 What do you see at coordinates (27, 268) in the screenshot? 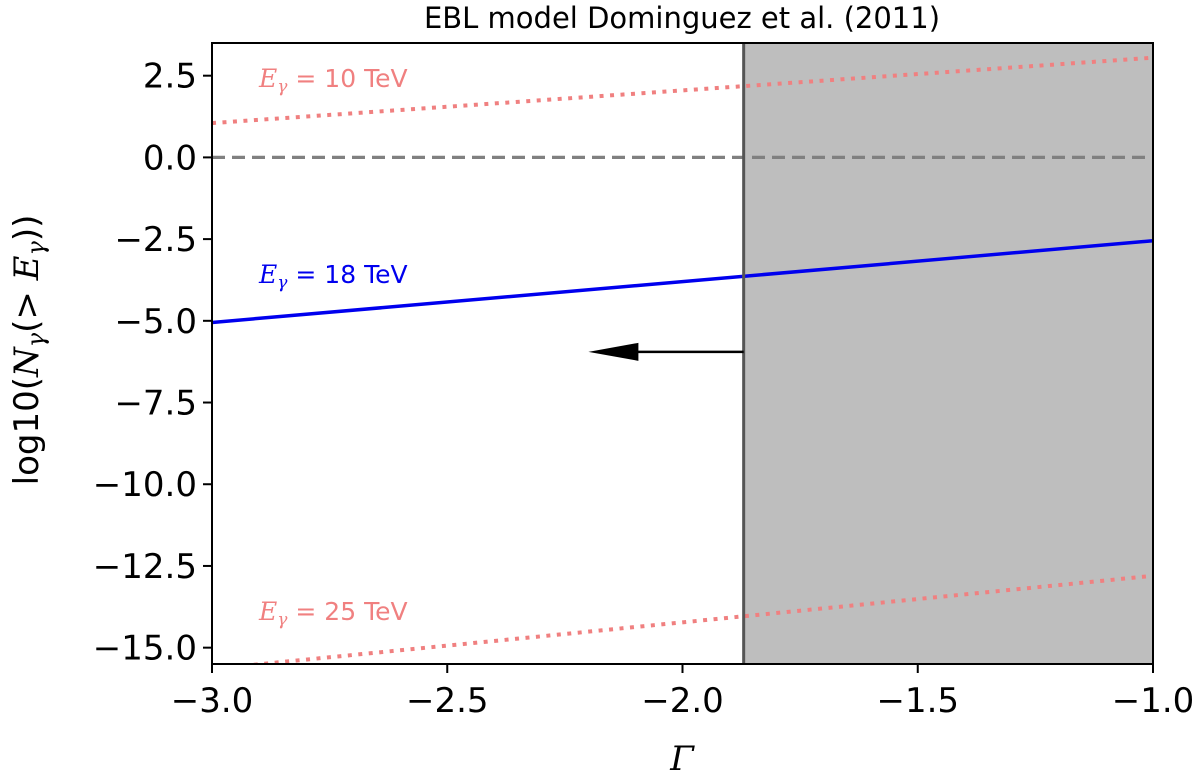
I see `y-label-e: E` at bounding box center [27, 268].